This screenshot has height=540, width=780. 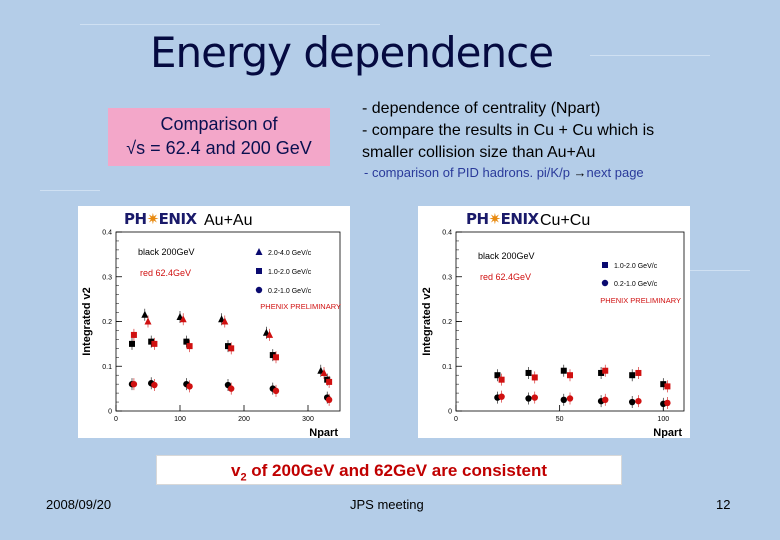 I want to click on logo-text-a: PH, so click(x=477, y=219).